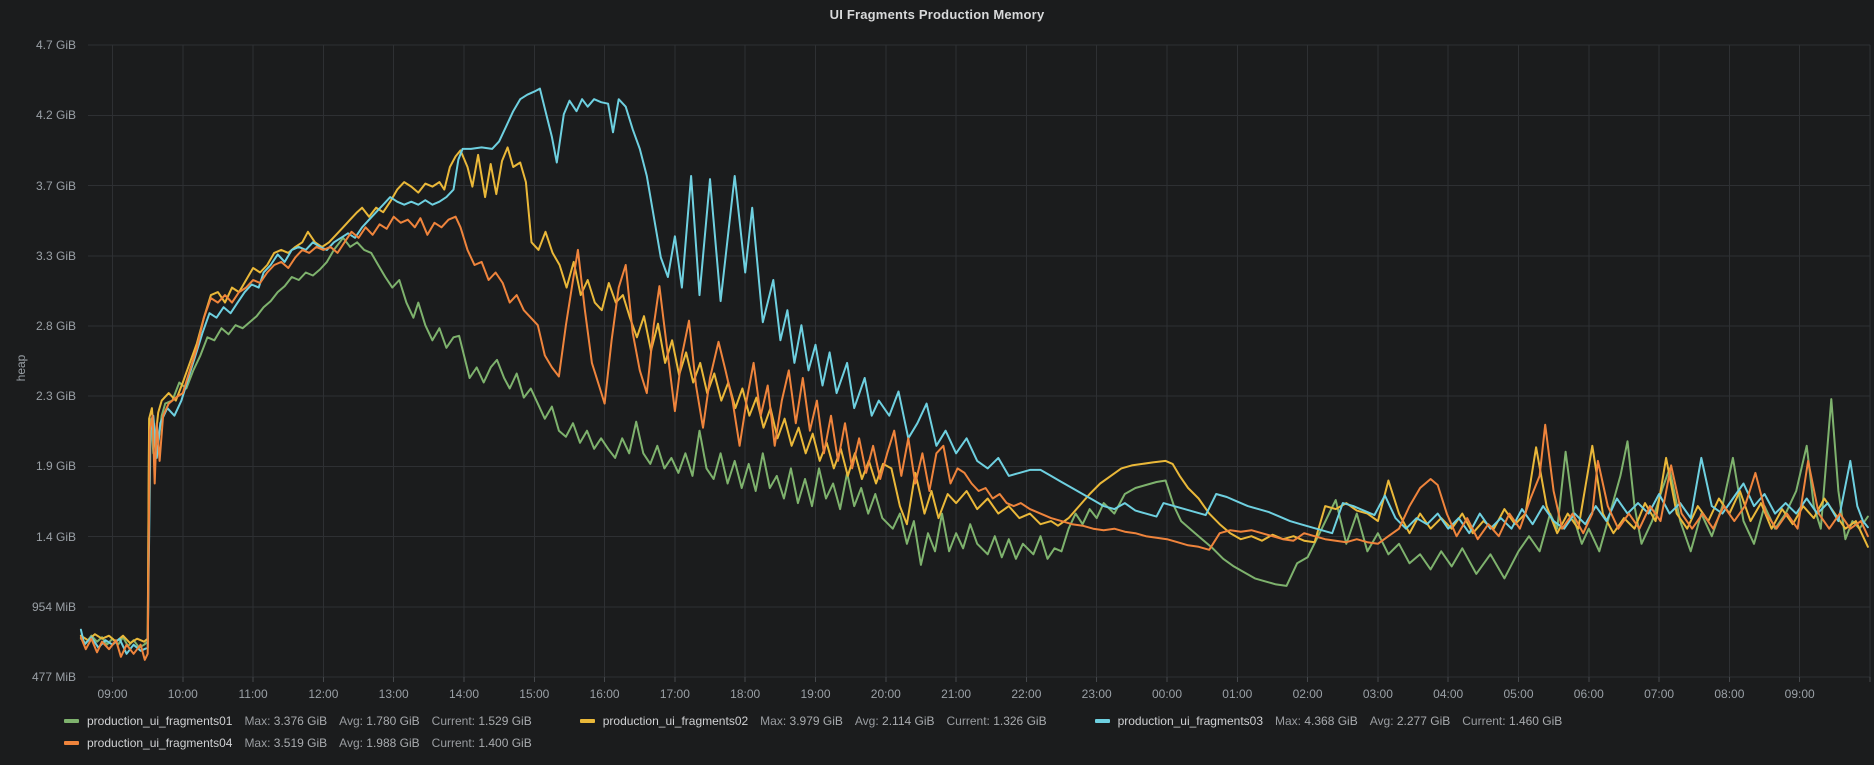  I want to click on x-axis-label: 10:00, so click(182, 694).